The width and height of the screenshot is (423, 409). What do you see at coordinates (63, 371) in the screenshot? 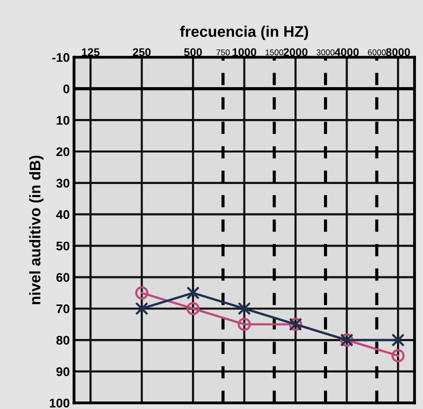
I see `y-tick-label: 90` at bounding box center [63, 371].